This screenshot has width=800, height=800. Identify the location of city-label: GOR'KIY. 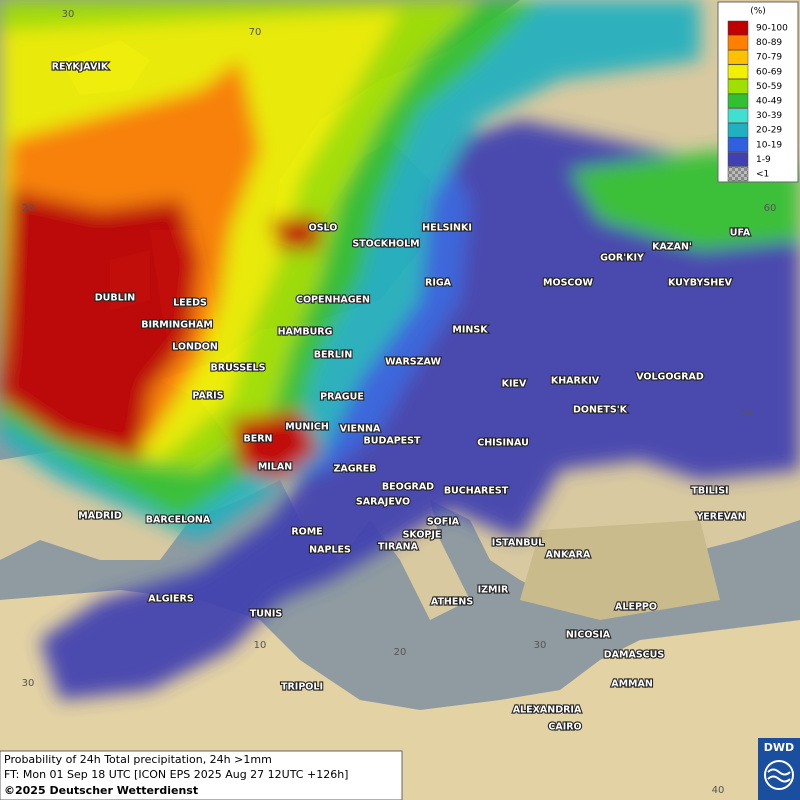
(622, 258).